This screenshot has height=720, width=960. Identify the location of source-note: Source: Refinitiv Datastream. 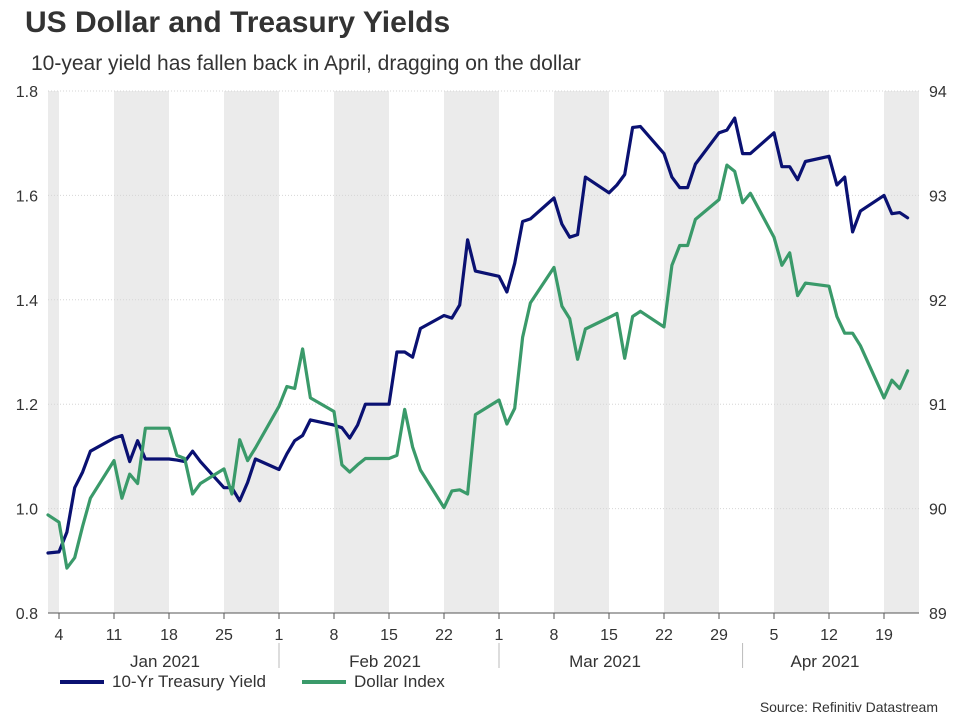
(848, 707).